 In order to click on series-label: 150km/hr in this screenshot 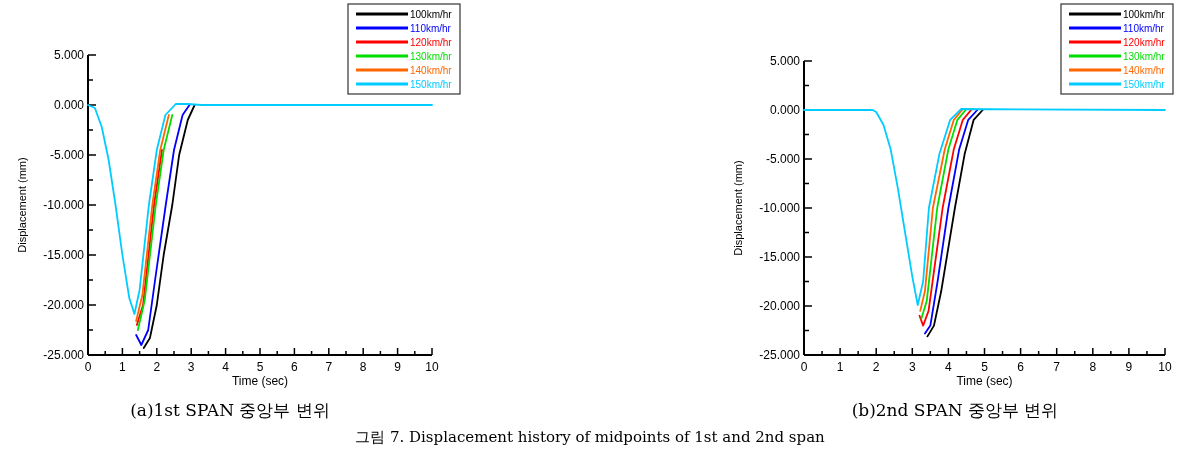, I will do `click(431, 84)`.